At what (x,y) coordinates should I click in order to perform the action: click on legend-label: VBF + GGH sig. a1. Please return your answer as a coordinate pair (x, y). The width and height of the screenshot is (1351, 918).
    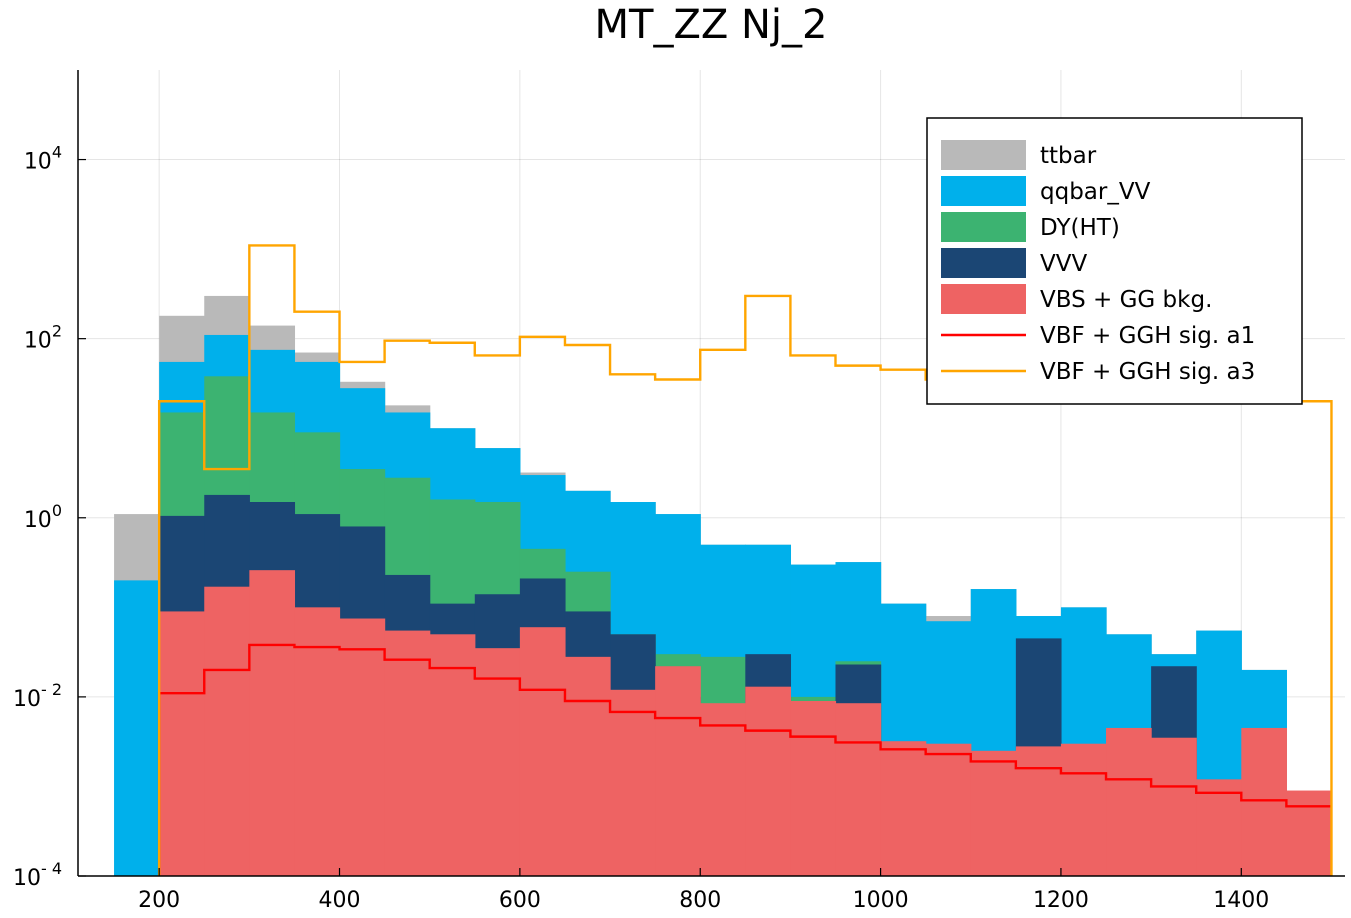
    Looking at the image, I should click on (1147, 336).